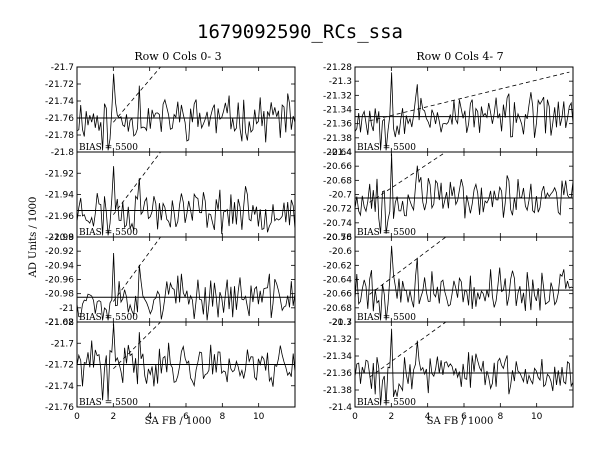 Image resolution: width=600 pixels, height=450 pixels. I want to click on y-tick-label: -21.8, so click(63, 153).